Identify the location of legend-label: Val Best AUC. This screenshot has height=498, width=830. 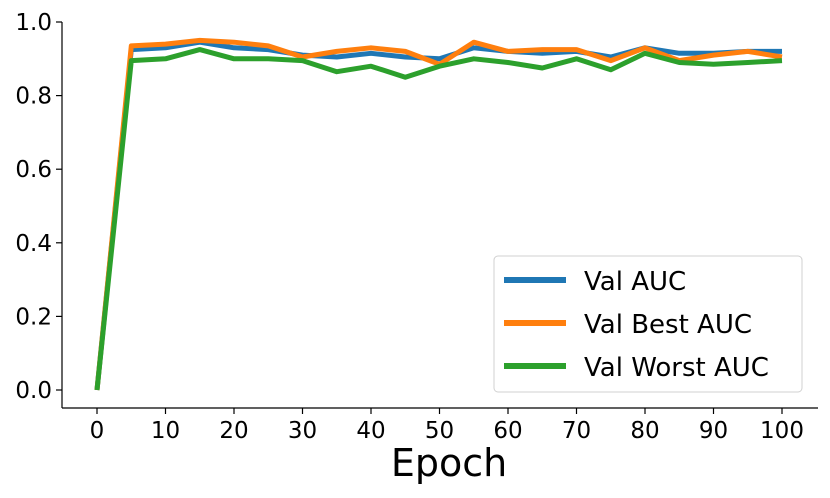
(668, 325).